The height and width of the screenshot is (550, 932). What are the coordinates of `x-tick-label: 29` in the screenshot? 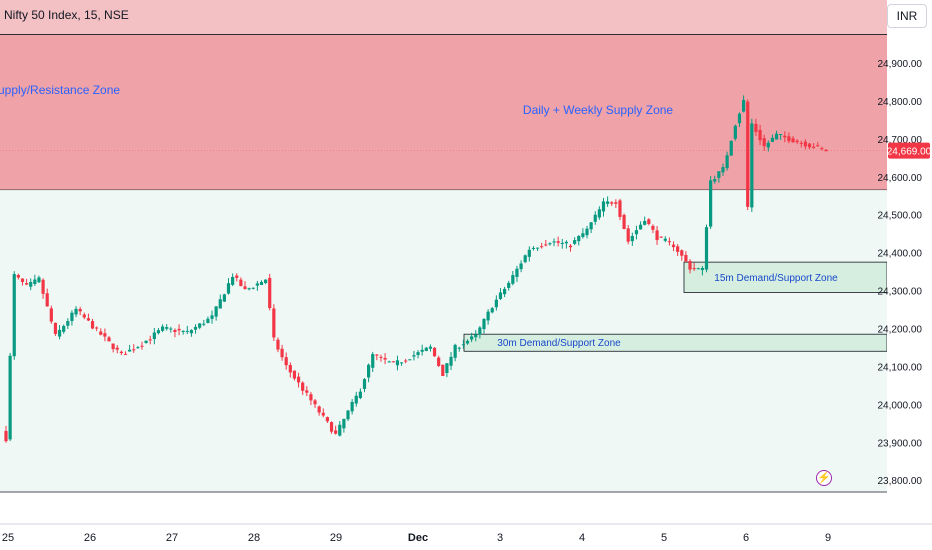 It's located at (336, 538).